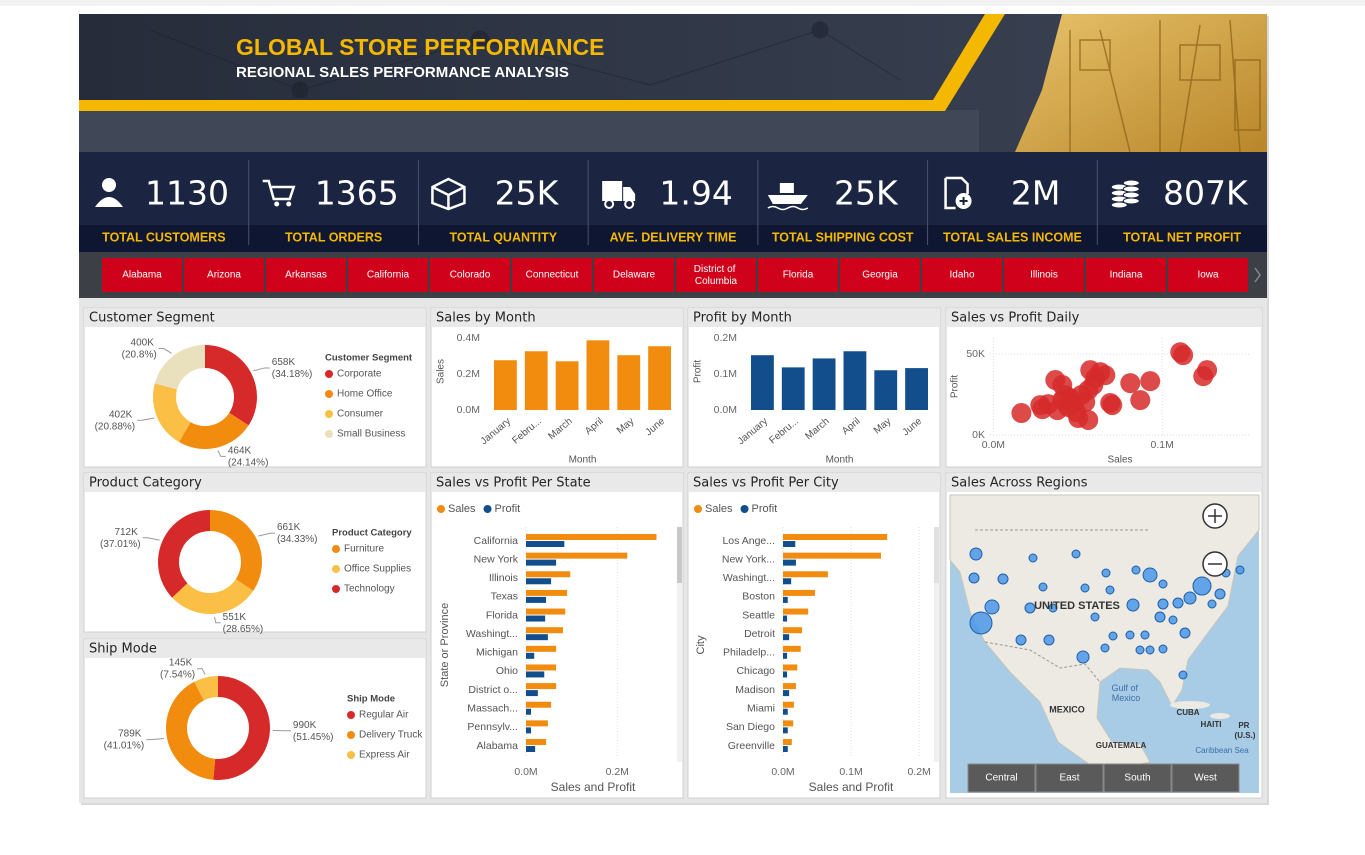 The width and height of the screenshot is (1365, 855). What do you see at coordinates (306, 724) in the screenshot?
I see `text-line: 990K` at bounding box center [306, 724].